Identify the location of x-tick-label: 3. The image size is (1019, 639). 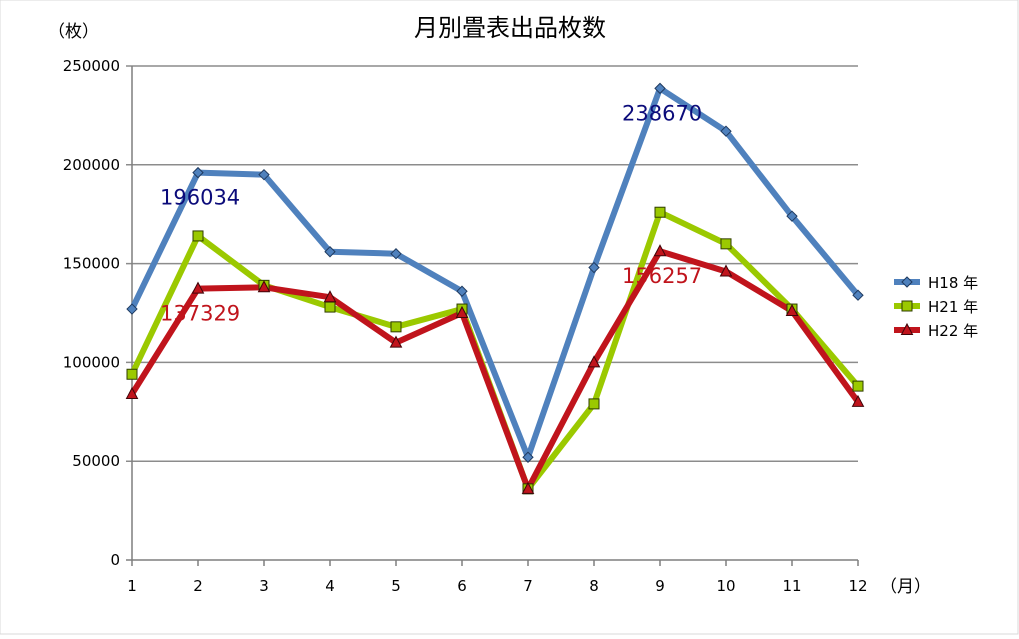
(264, 586).